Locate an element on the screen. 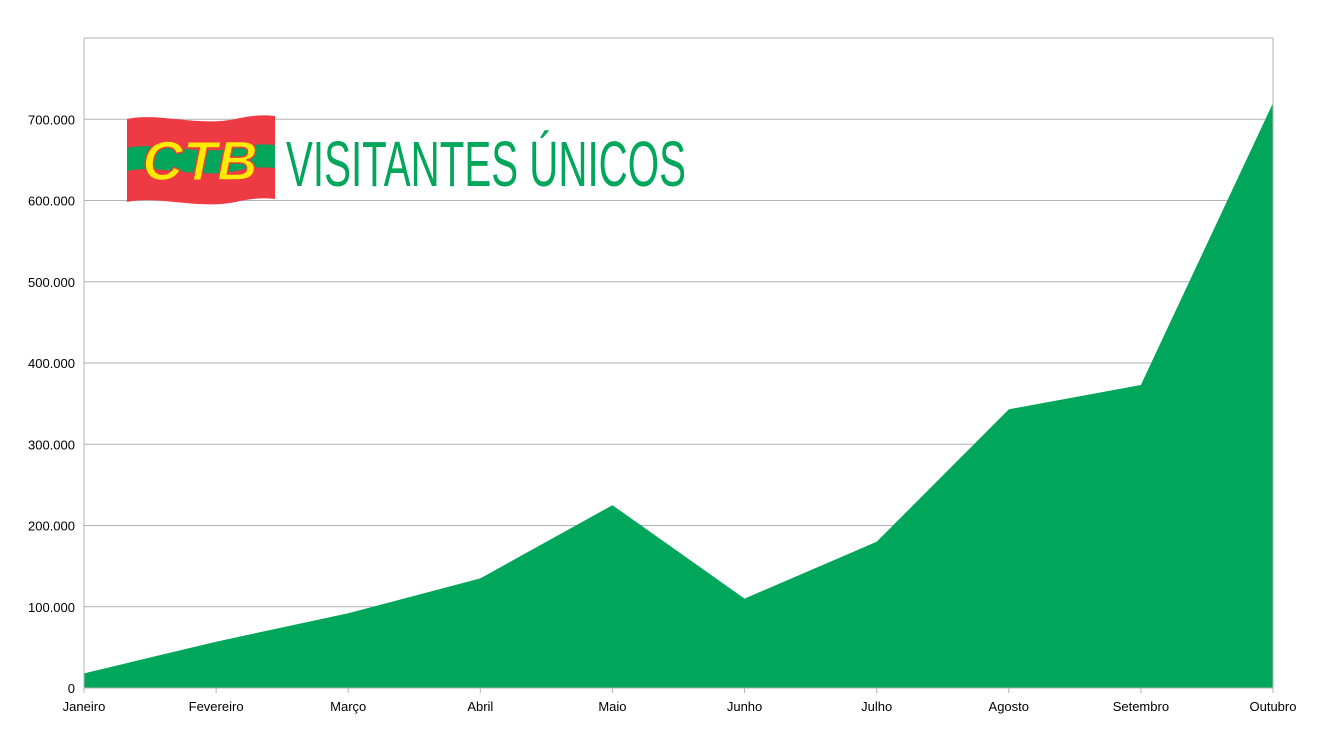 The width and height of the screenshot is (1320, 740). y-tick-label: 400.000 is located at coordinates (51, 363).